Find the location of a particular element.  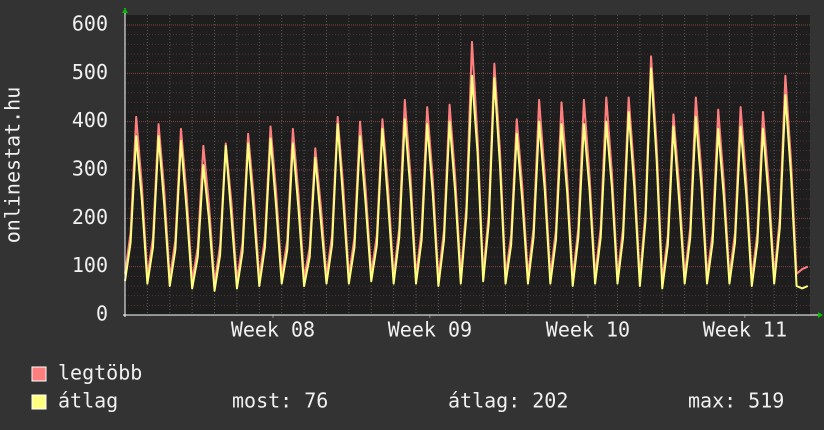

y-tick-label: 400 is located at coordinates (90, 120).